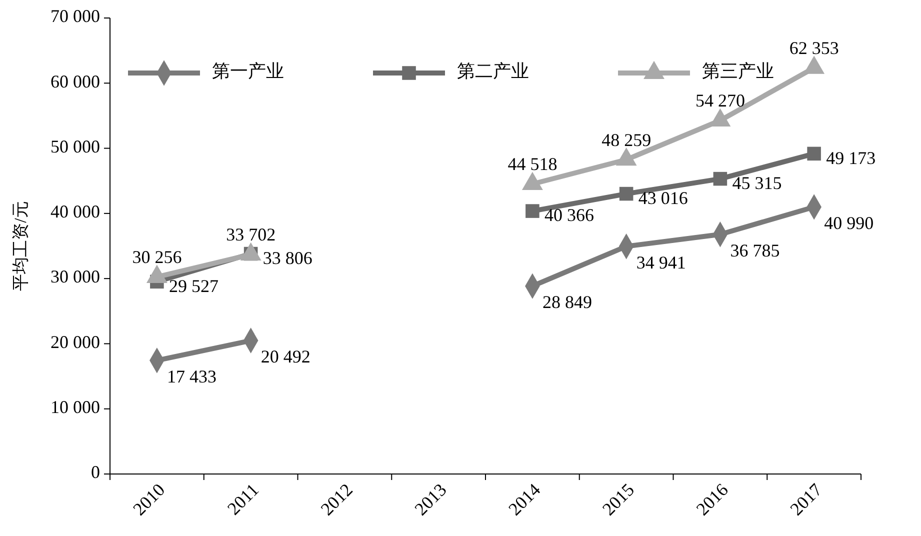  Describe the element at coordinates (75, 81) in the screenshot. I see `y-tick-label: 60 000` at that location.